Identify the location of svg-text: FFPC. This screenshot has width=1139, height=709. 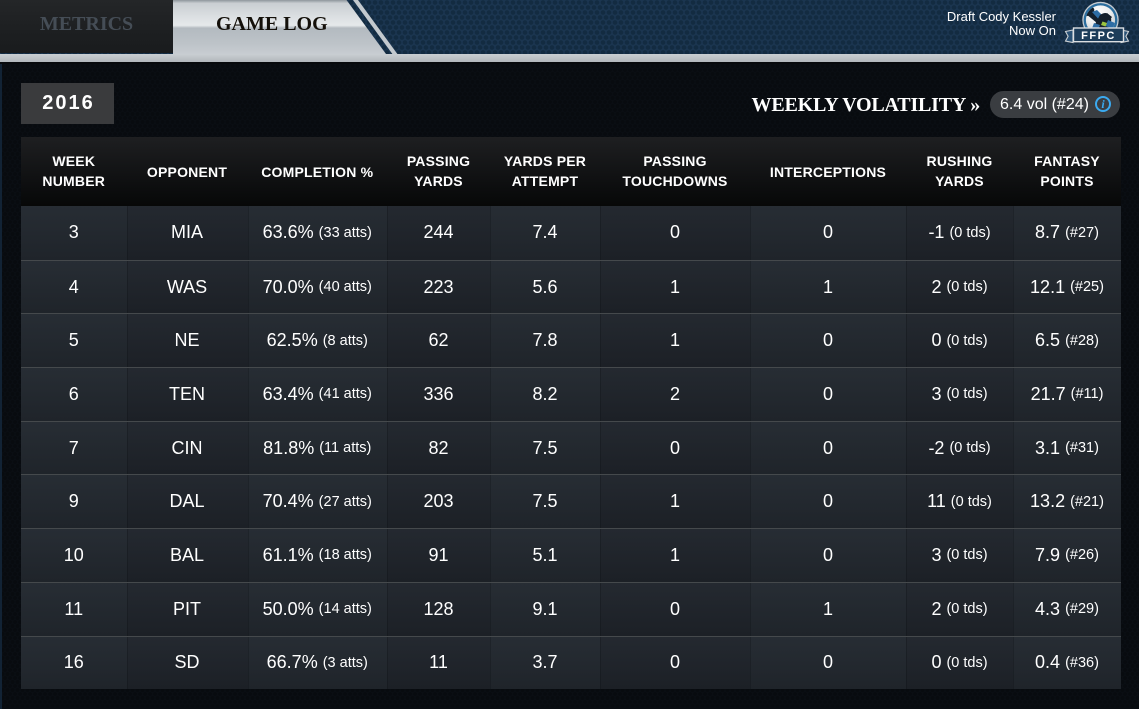
(1098, 36).